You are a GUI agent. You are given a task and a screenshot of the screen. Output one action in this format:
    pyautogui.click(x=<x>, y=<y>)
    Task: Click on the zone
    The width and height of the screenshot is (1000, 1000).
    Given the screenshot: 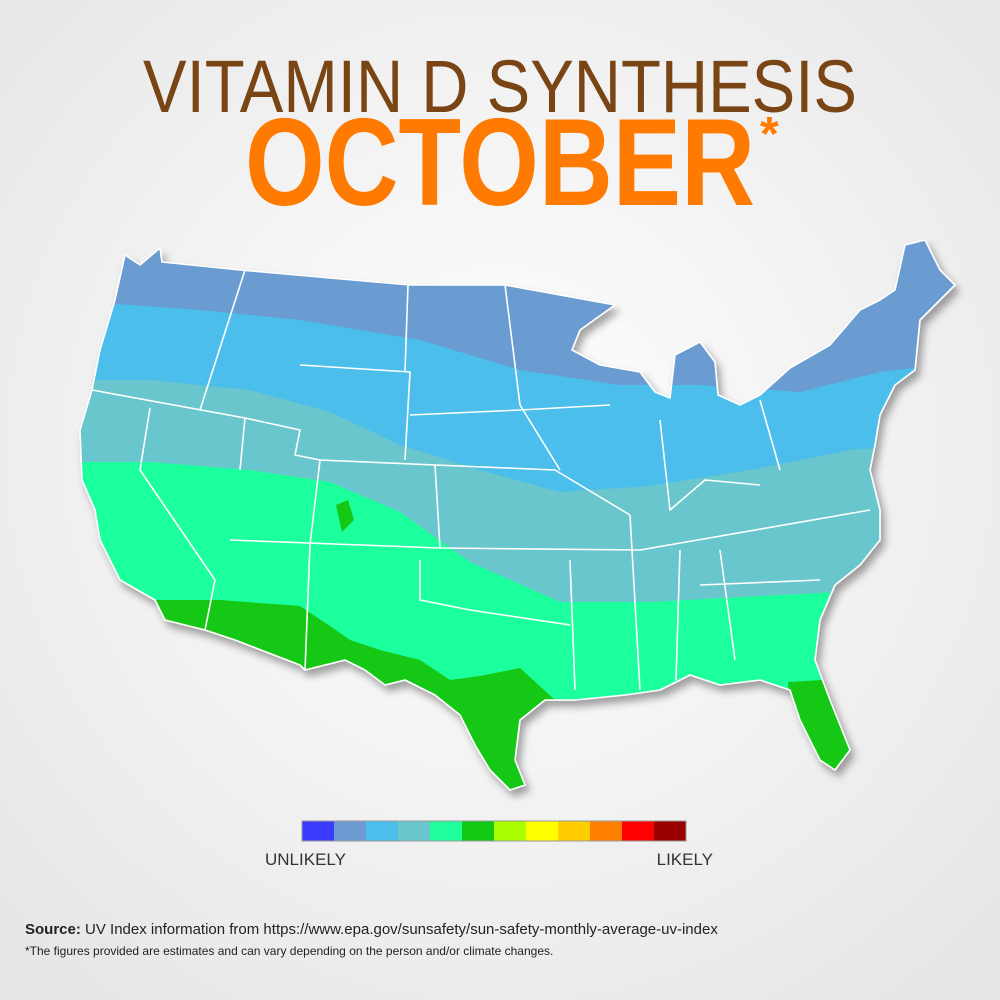 What is the action you would take?
    pyautogui.click(x=345, y=516)
    